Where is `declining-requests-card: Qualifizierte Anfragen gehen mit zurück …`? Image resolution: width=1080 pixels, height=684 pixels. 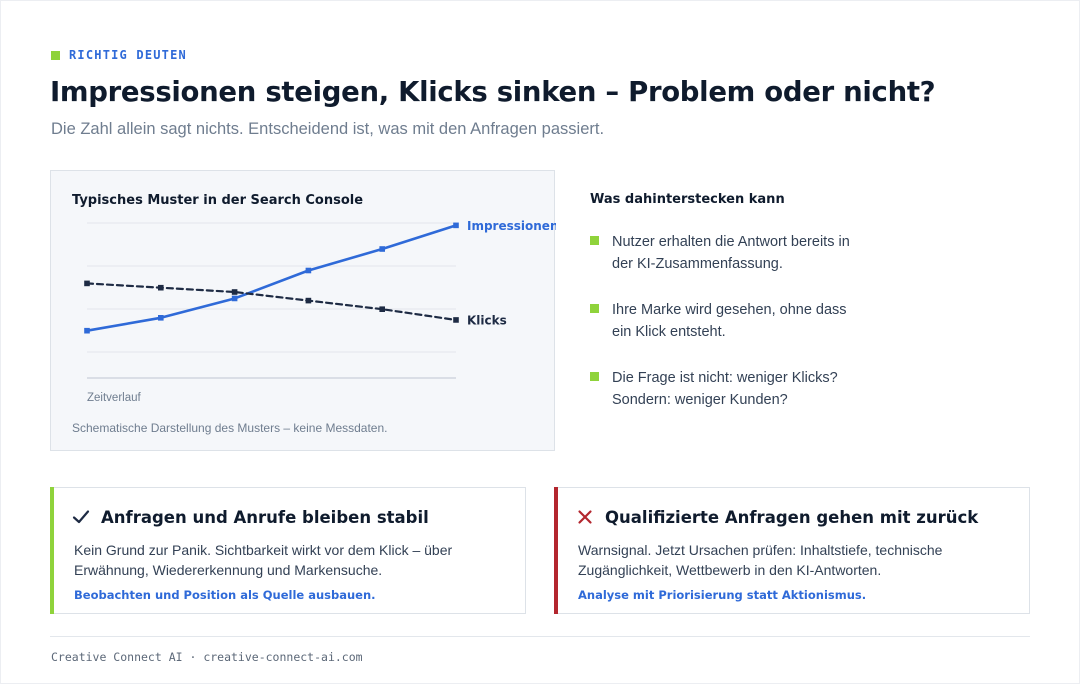 declining-requests-card: Qualifizierte Anfragen gehen mit zurück … is located at coordinates (792, 550).